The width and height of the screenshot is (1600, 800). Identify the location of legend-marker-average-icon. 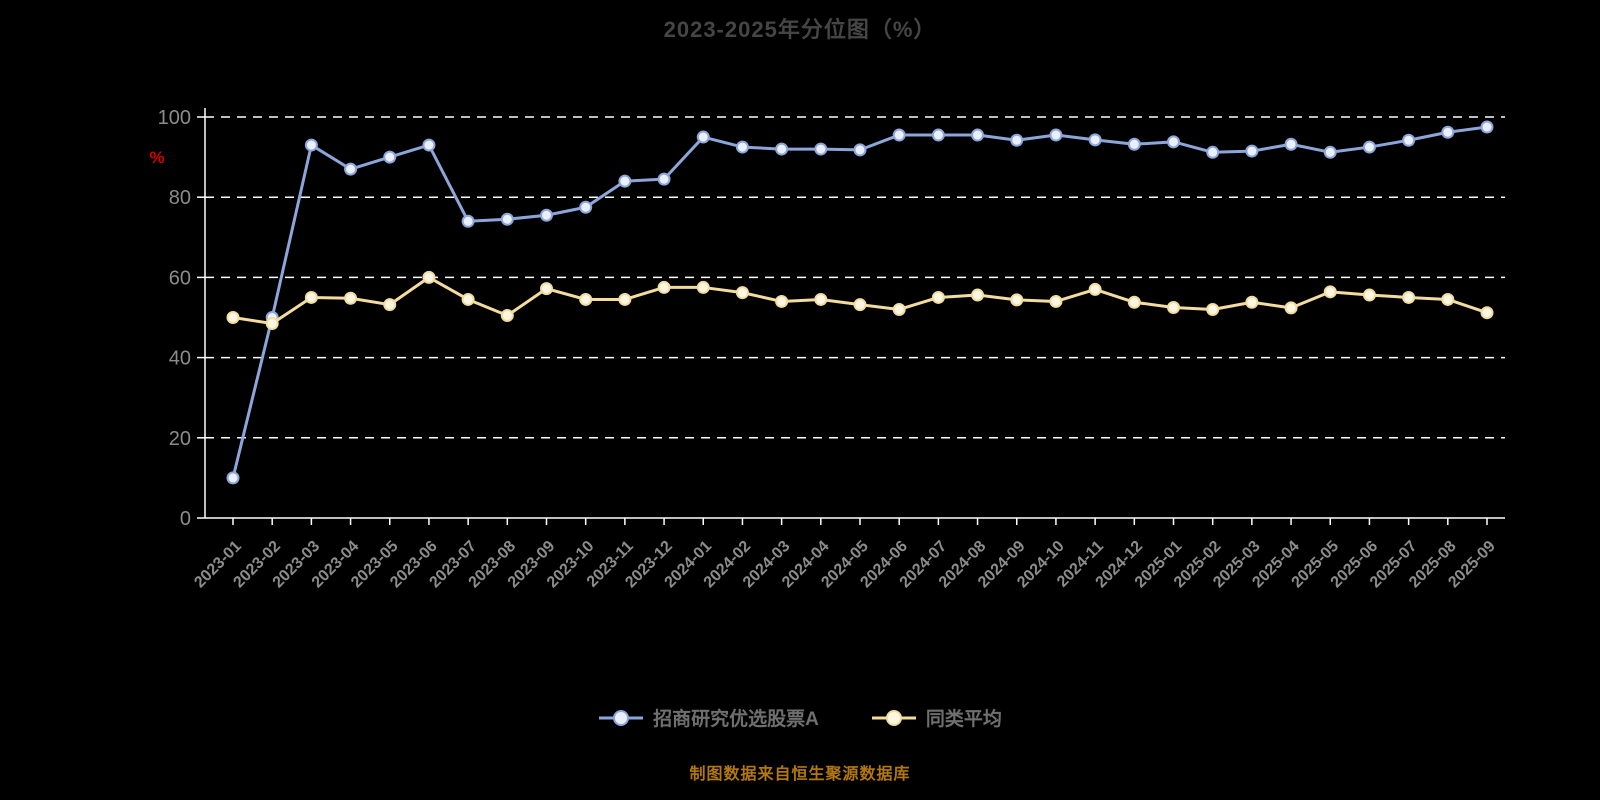
(893, 717).